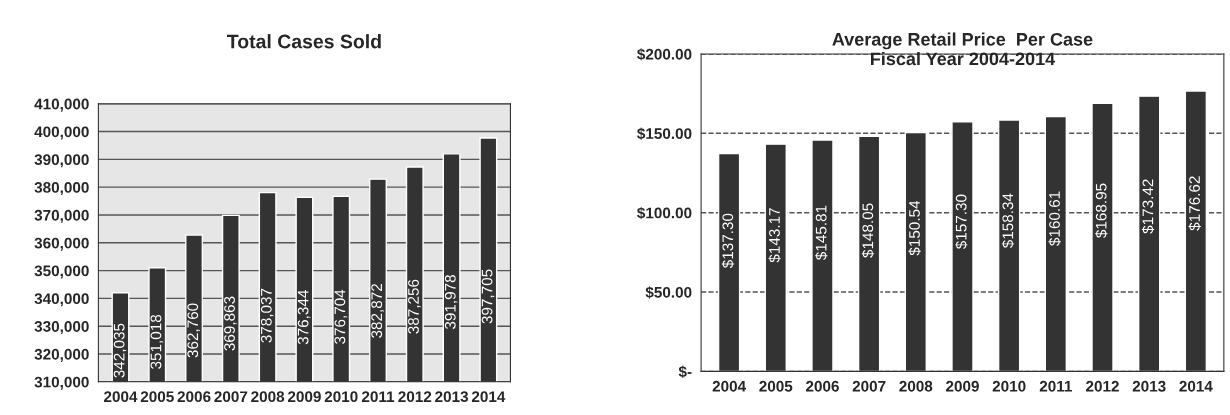 Image resolution: width=1230 pixels, height=415 pixels. What do you see at coordinates (962, 41) in the screenshot?
I see `chart-title: Average Retail Price Per Case` at bounding box center [962, 41].